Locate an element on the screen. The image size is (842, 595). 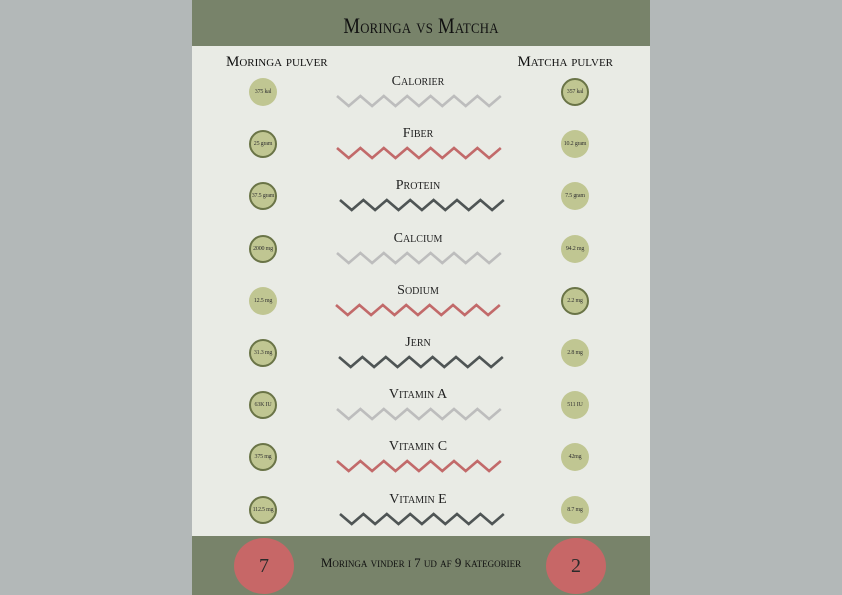
matcha-value-badge: 42mg is located at coordinates (575, 457).